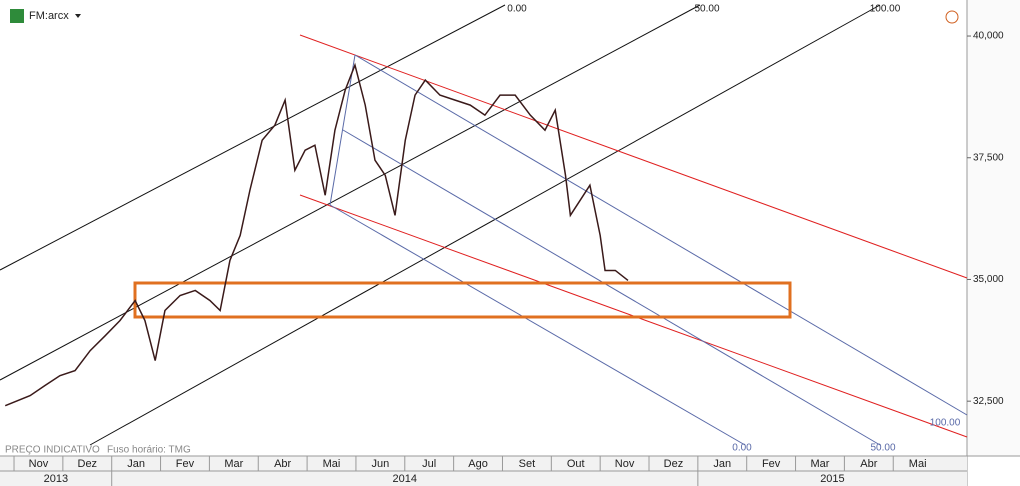 The image size is (1020, 486). Describe the element at coordinates (527, 464) in the screenshot. I see `x-tick-label: Set` at that location.